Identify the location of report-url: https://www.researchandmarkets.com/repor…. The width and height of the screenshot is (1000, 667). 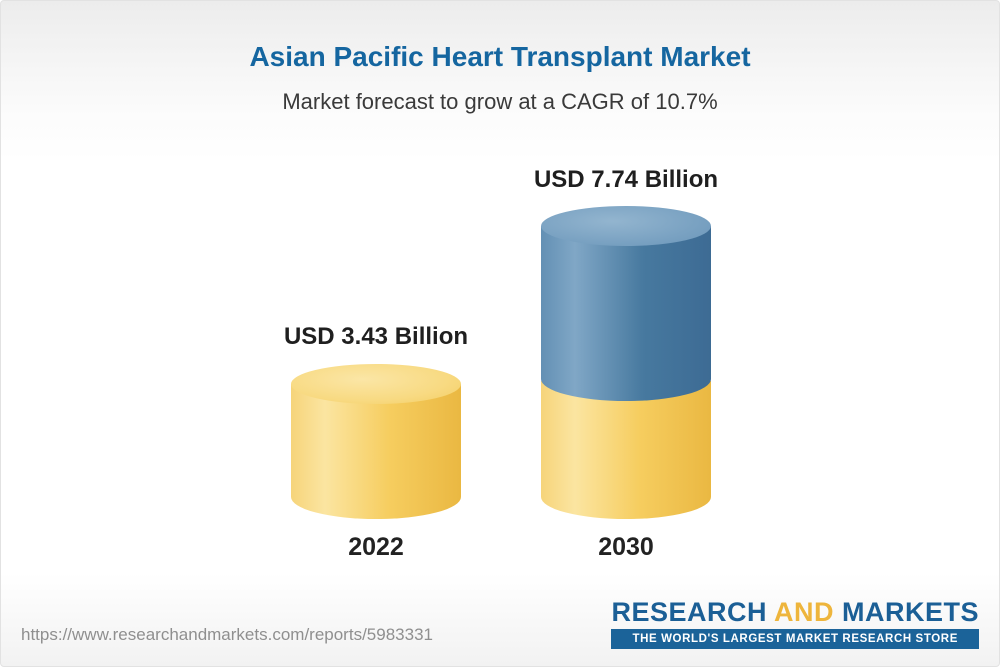
(227, 634).